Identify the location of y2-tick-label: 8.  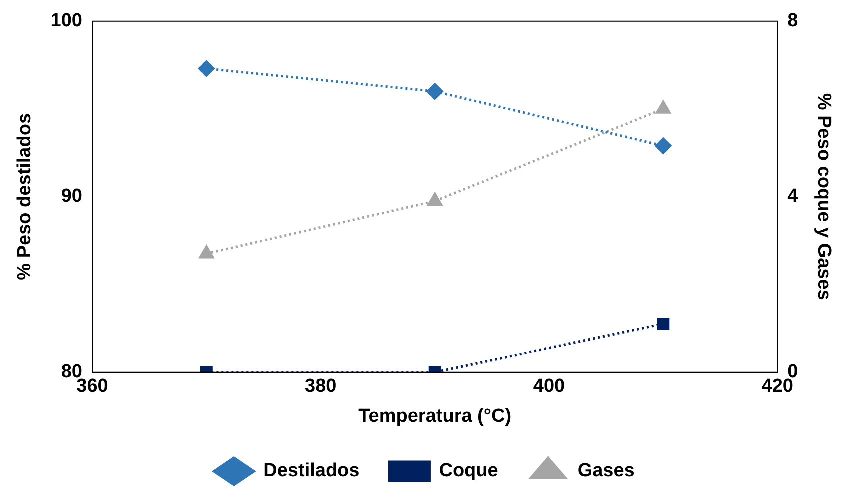
(793, 21).